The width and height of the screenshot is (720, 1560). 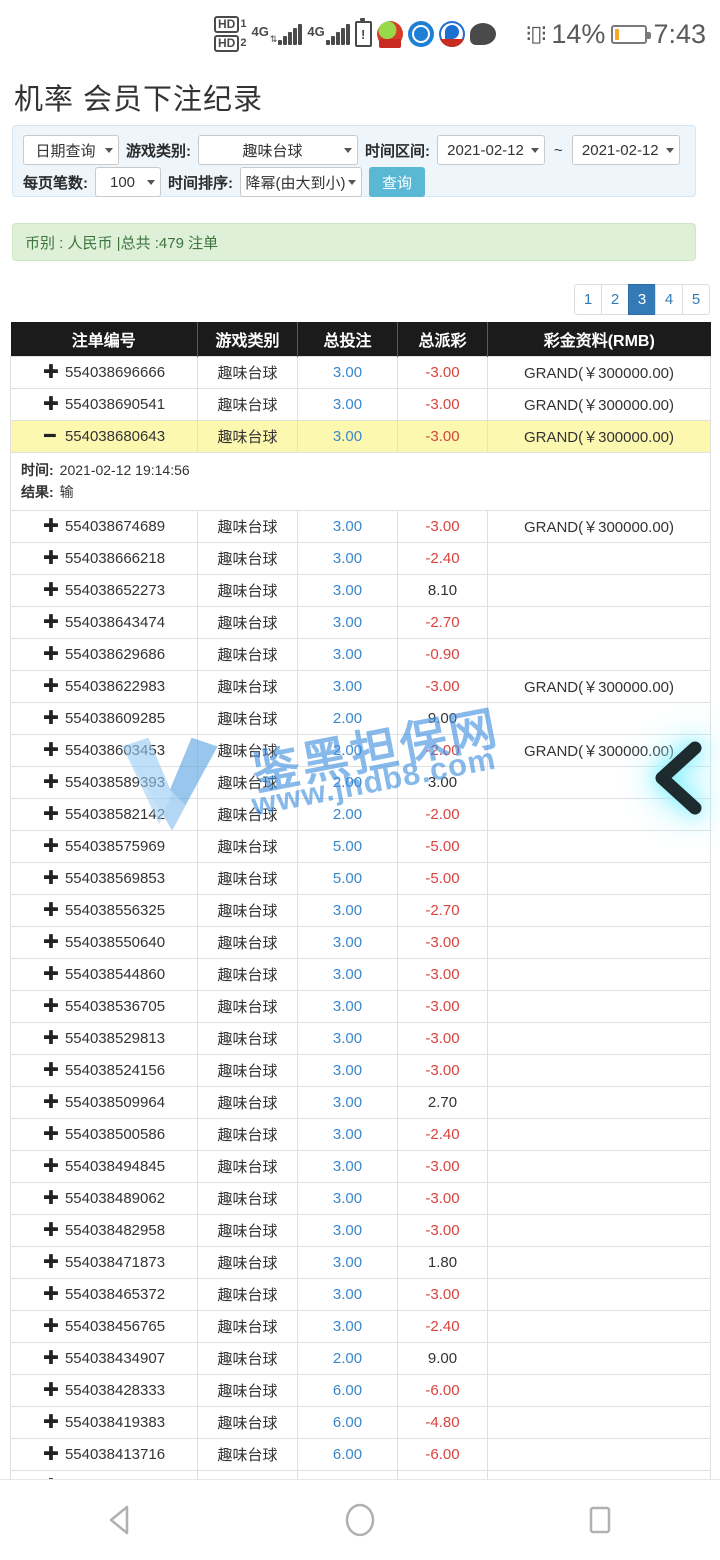 I want to click on cell-total-payout: -2.40, so click(x=442, y=559).